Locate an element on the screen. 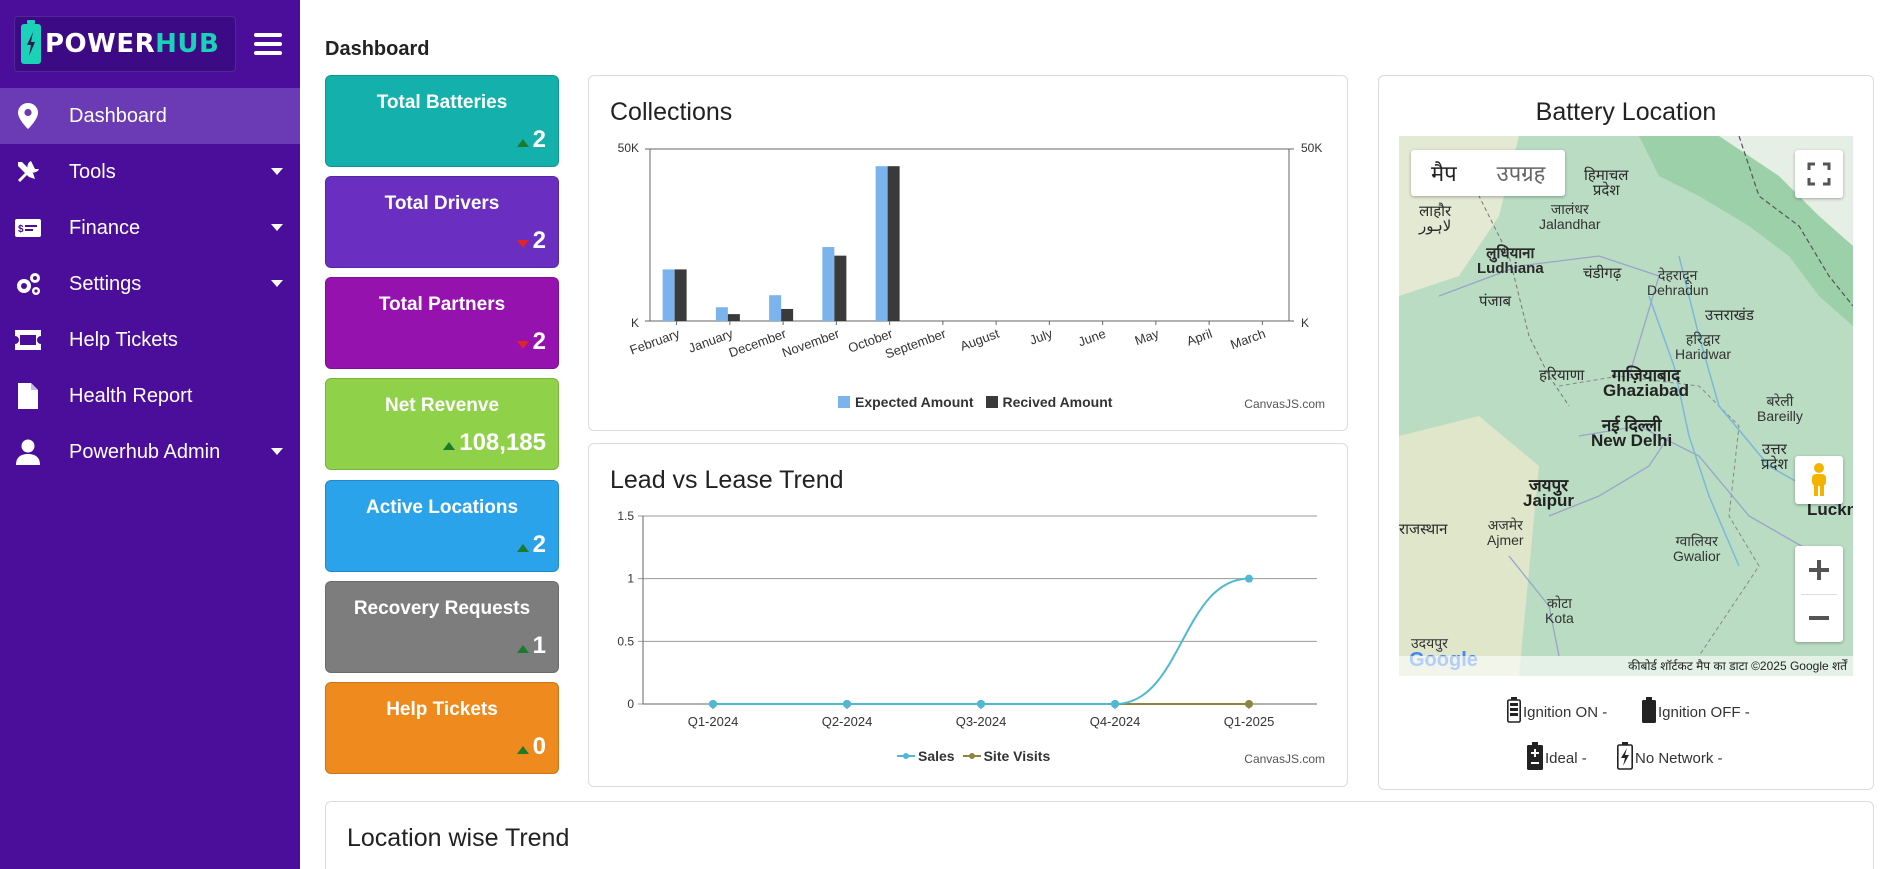 Image resolution: width=1886 pixels, height=869 pixels. legend-label: Expected Amount is located at coordinates (914, 402).